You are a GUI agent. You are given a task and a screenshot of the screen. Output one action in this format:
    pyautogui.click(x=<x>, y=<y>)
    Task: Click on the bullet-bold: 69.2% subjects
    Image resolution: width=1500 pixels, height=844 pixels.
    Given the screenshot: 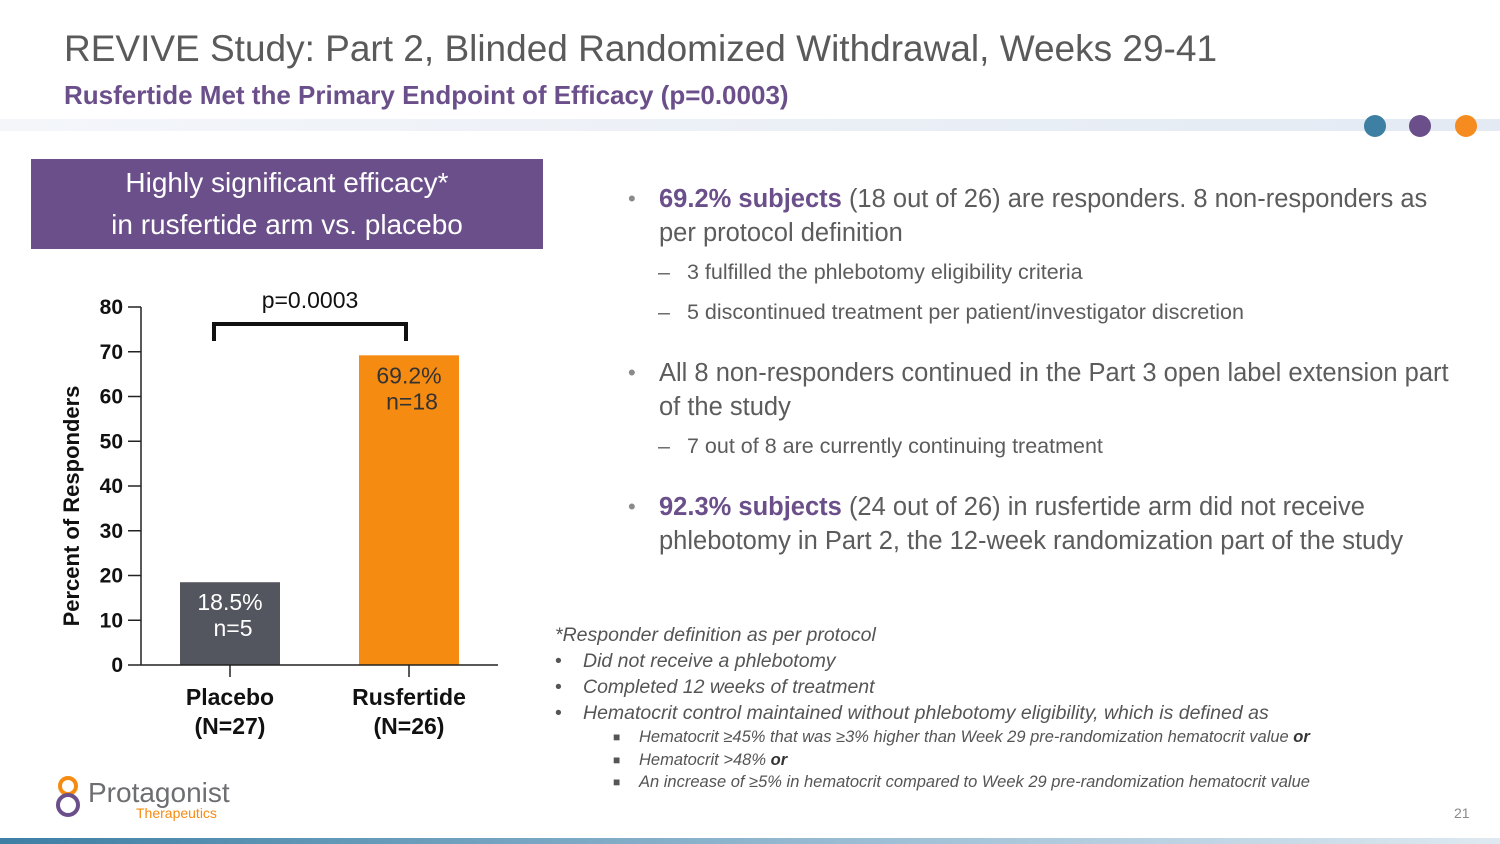 What is the action you would take?
    pyautogui.click(x=750, y=199)
    